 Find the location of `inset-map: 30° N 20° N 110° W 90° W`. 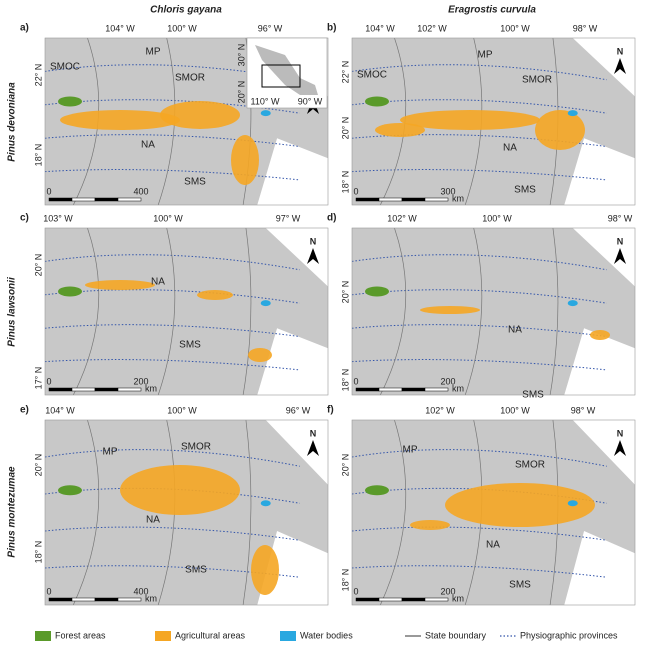

inset-map: 30° N 20° N 110° W 90° W is located at coordinates (282, 73).